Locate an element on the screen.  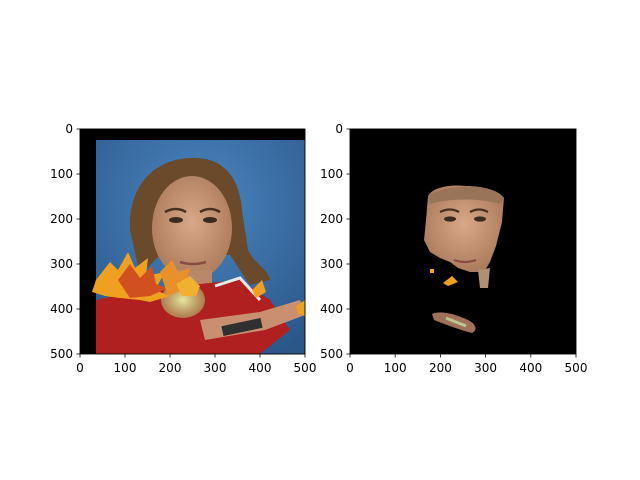
left-image-face is located at coordinates (192, 228).